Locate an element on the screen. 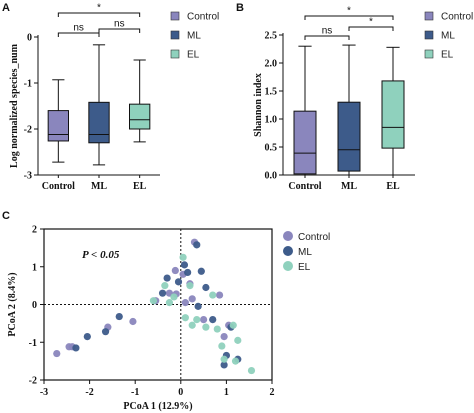  y-axis-label: Log normalized species_num is located at coordinates (14, 105).